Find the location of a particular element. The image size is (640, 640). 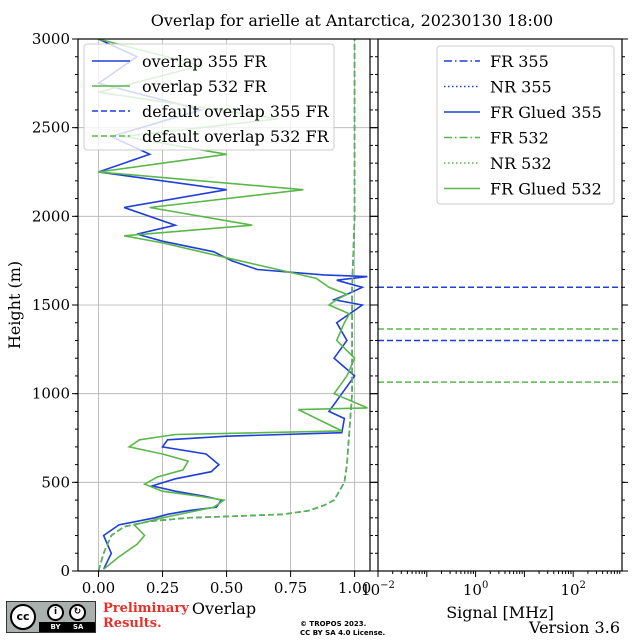

cc-license-badge: cc i ↻ BY SA is located at coordinates (51, 617).